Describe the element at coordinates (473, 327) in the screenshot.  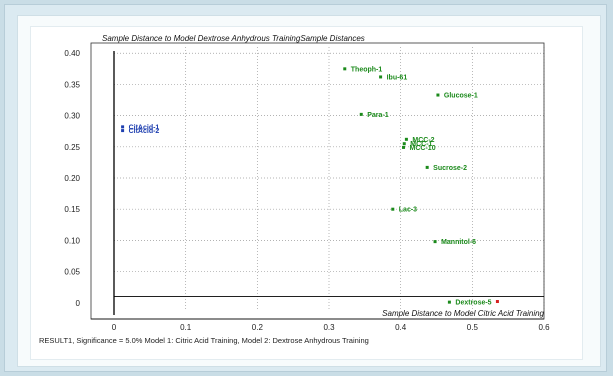
I see `x-tick-label: 0.5` at that location.